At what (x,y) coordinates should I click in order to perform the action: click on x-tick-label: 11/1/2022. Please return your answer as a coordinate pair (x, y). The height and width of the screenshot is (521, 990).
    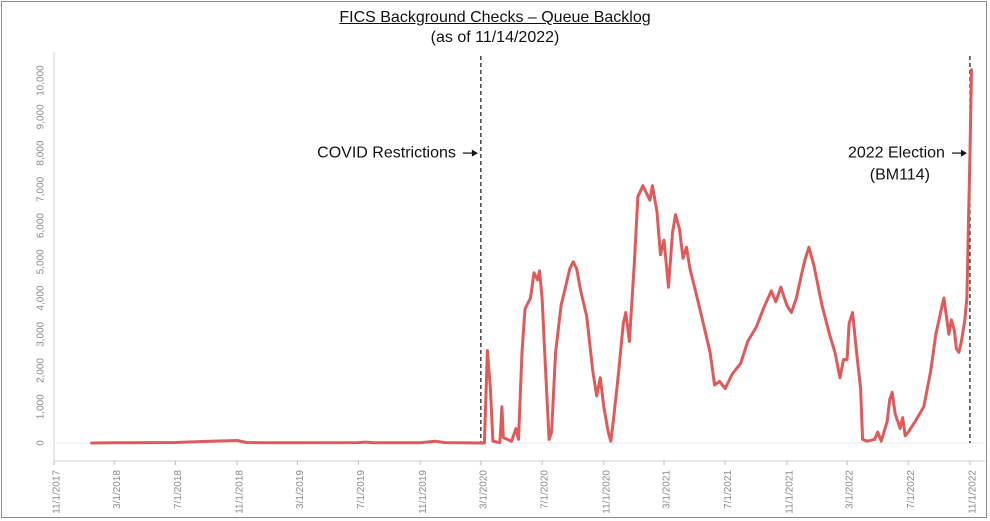
    Looking at the image, I should click on (973, 492).